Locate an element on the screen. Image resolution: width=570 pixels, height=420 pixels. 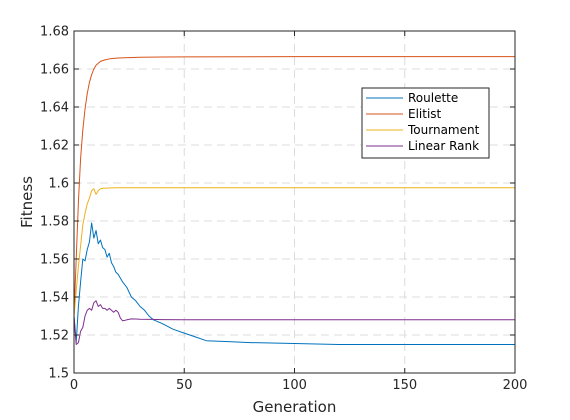
legend-label: Tournament is located at coordinates (443, 130).